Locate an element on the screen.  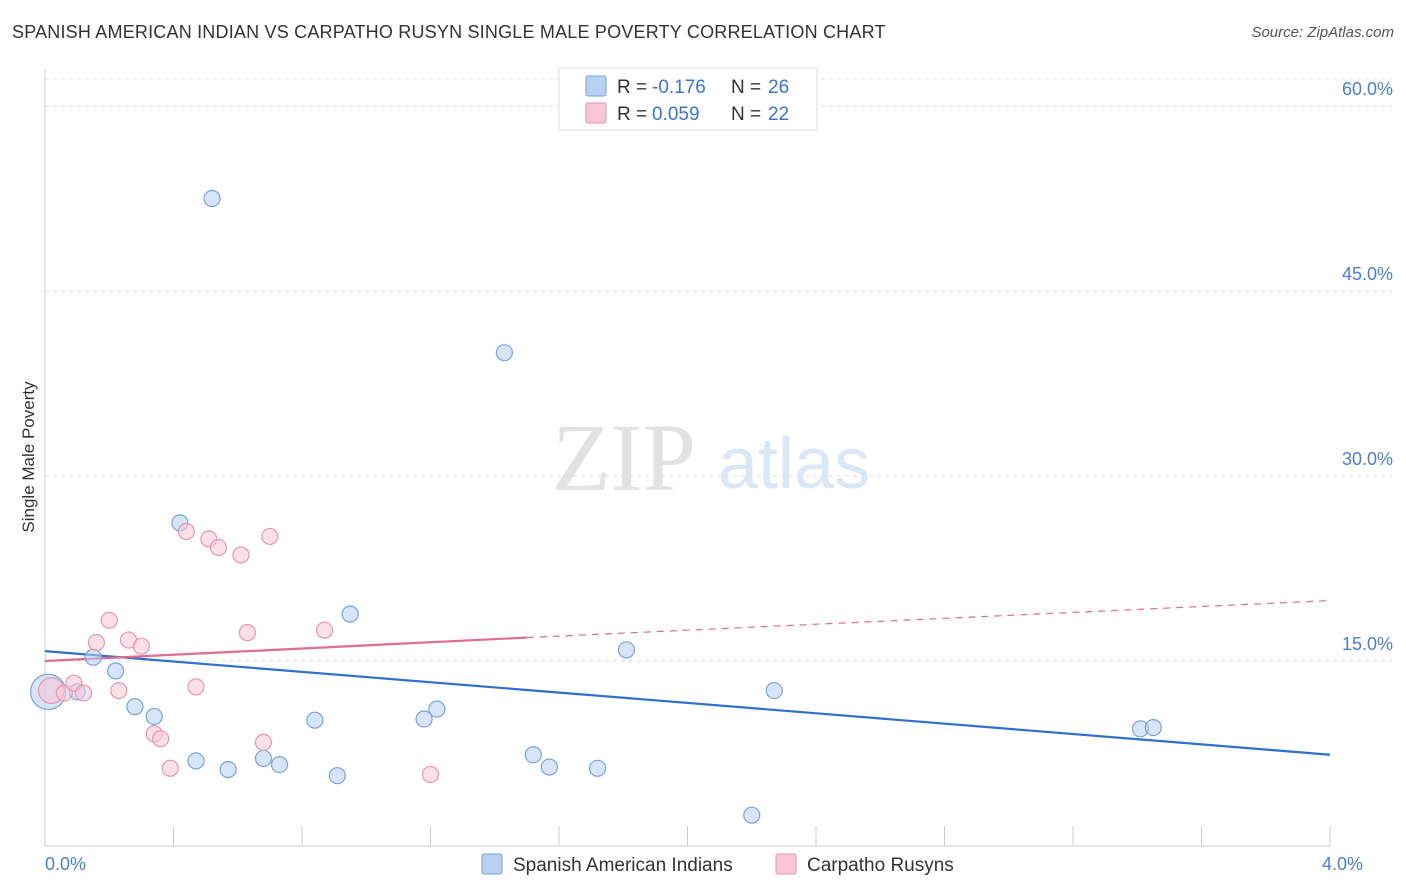
series-legend: Spanish American Indians Carpatho Rusyns is located at coordinates (717, 864).